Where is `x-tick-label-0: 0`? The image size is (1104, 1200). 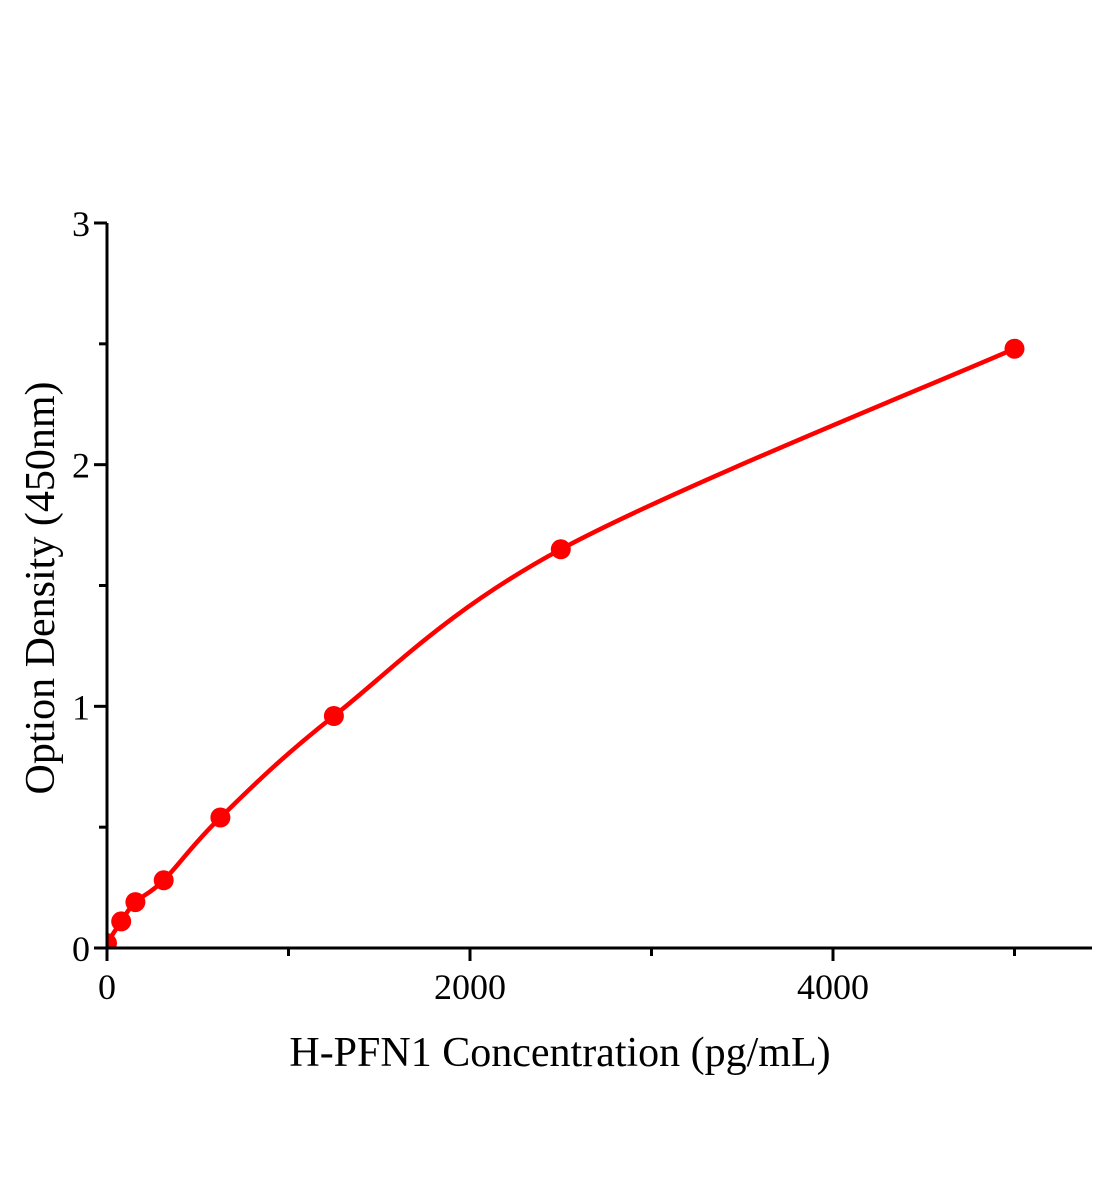 x-tick-label-0: 0 is located at coordinates (107, 987).